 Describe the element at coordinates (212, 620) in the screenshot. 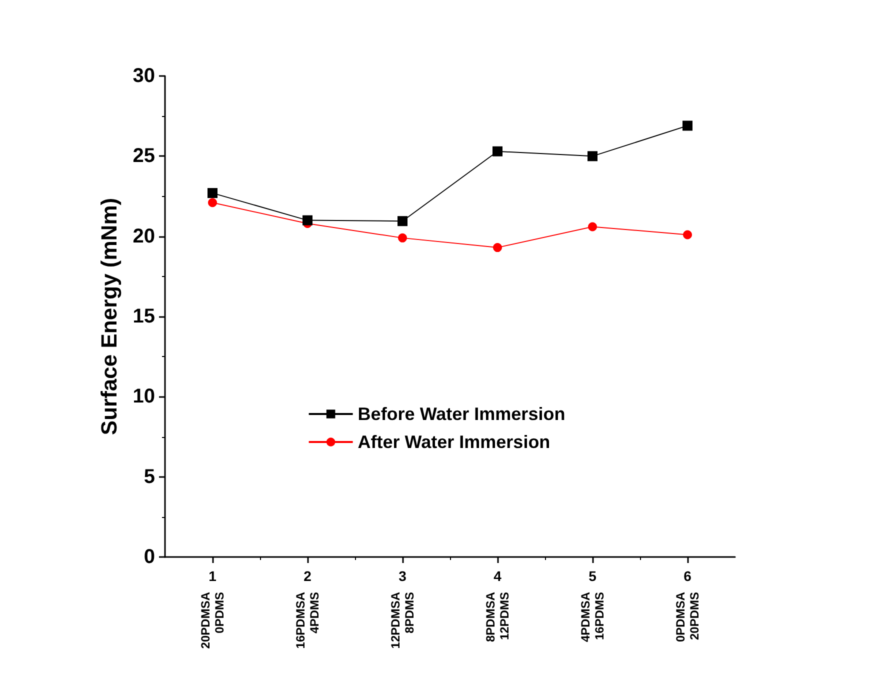

I see `text: 20PDMSA 0PDMS` at that location.